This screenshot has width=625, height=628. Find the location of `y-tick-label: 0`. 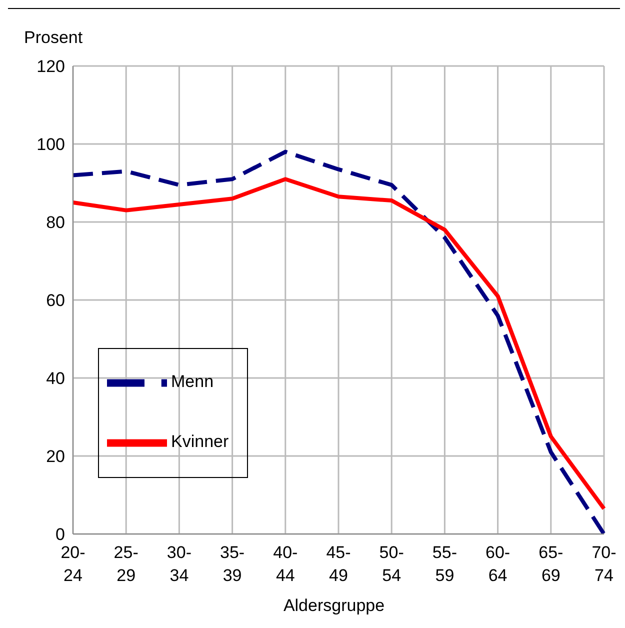

y-tick-label: 0 is located at coordinates (60, 534).